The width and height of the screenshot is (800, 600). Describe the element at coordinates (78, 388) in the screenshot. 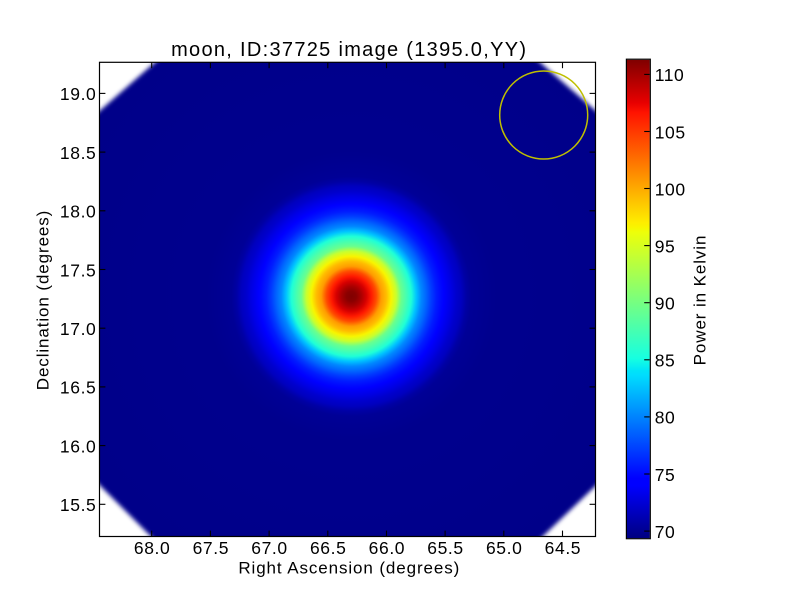

I see `svg-text: 16.5` at that location.